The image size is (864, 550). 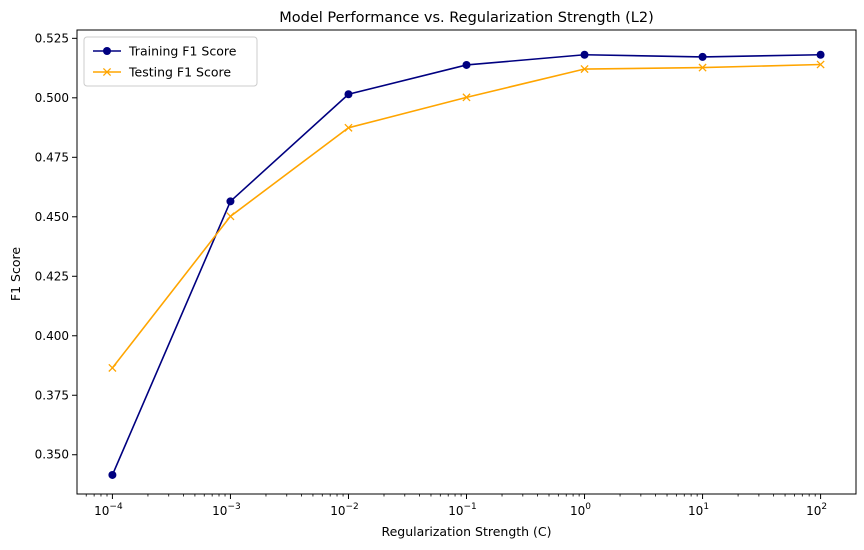 What do you see at coordinates (698, 510) in the screenshot?
I see `x-tick-label: 10¹` at bounding box center [698, 510].